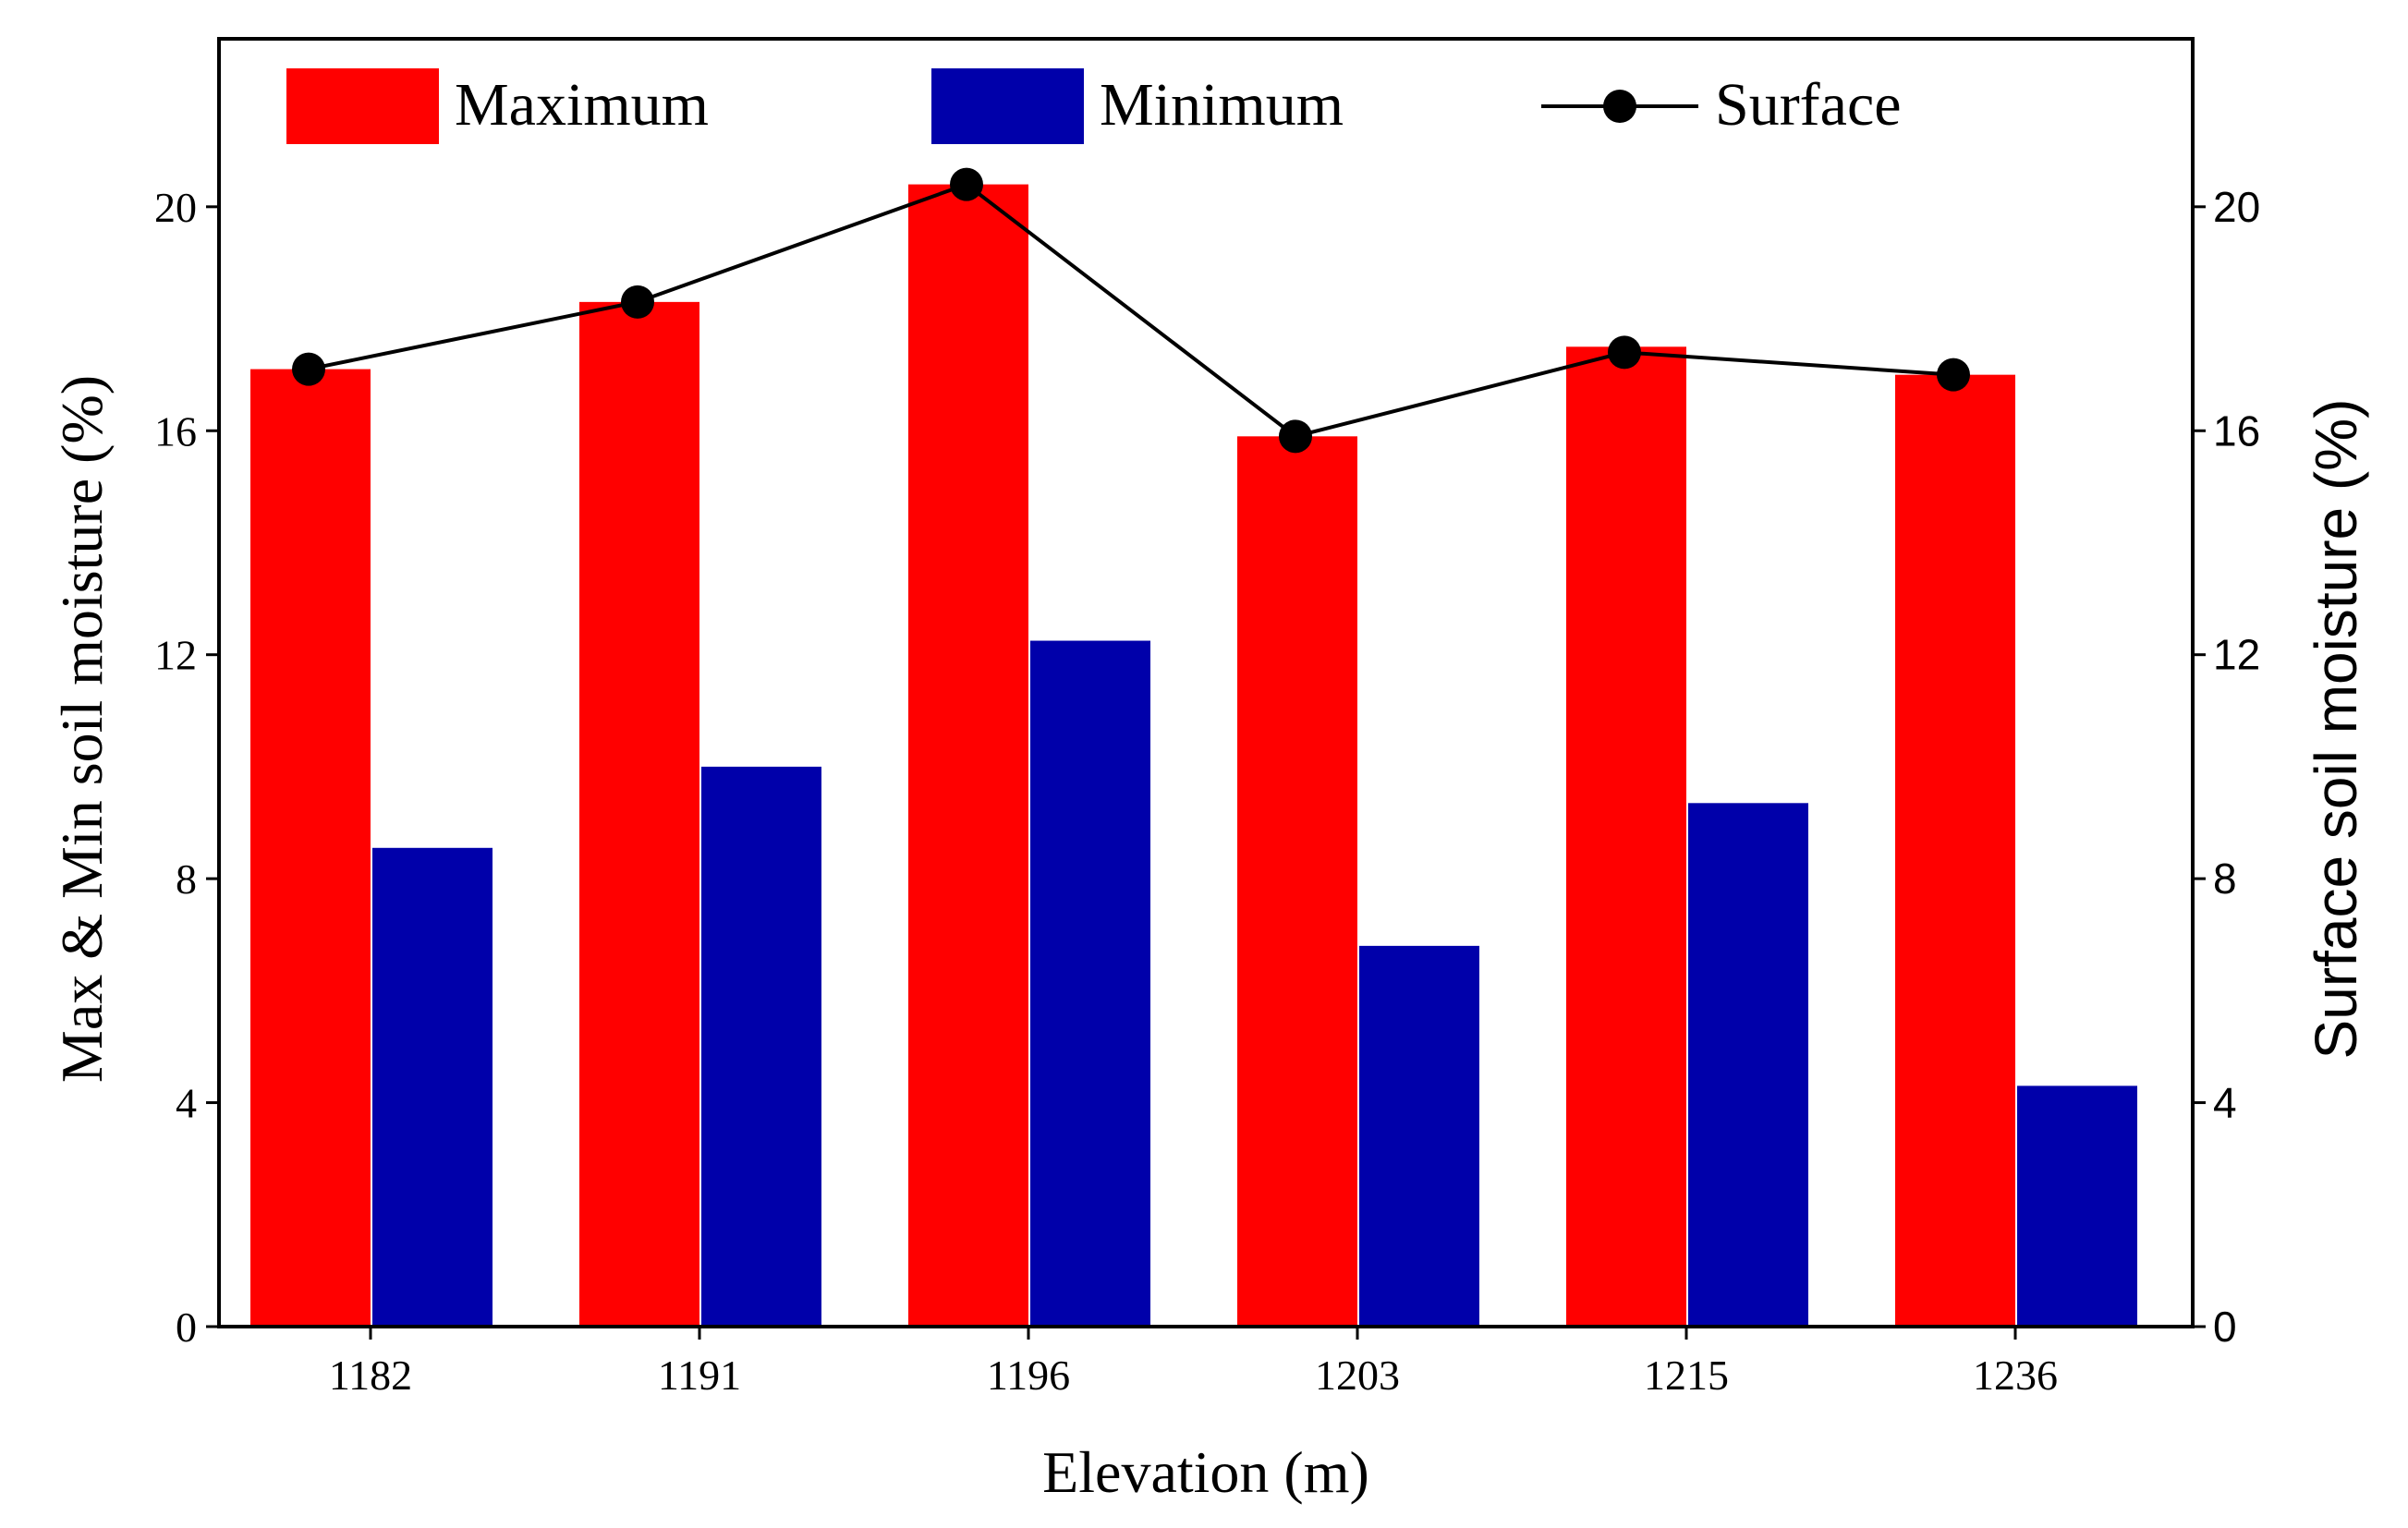  What do you see at coordinates (1028, 1375) in the screenshot?
I see `x-tick-label-1196: 1196` at bounding box center [1028, 1375].